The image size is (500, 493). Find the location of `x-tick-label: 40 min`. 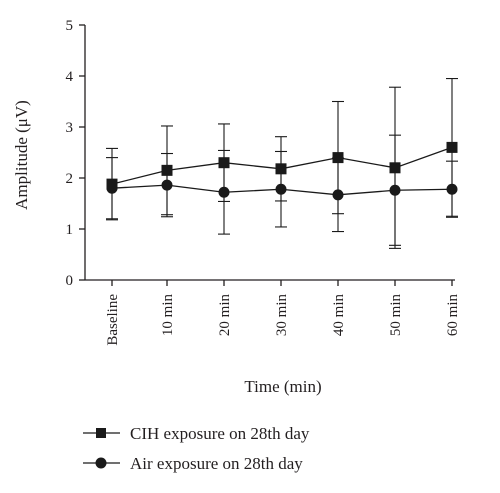

x-tick-label: 40 min is located at coordinates (339, 315).